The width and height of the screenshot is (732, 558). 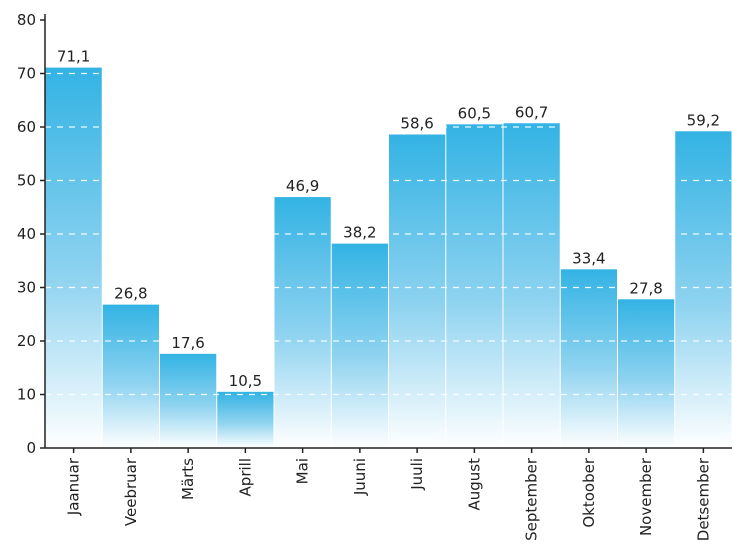 I want to click on y-tick-label-1: 10, so click(x=26, y=395).